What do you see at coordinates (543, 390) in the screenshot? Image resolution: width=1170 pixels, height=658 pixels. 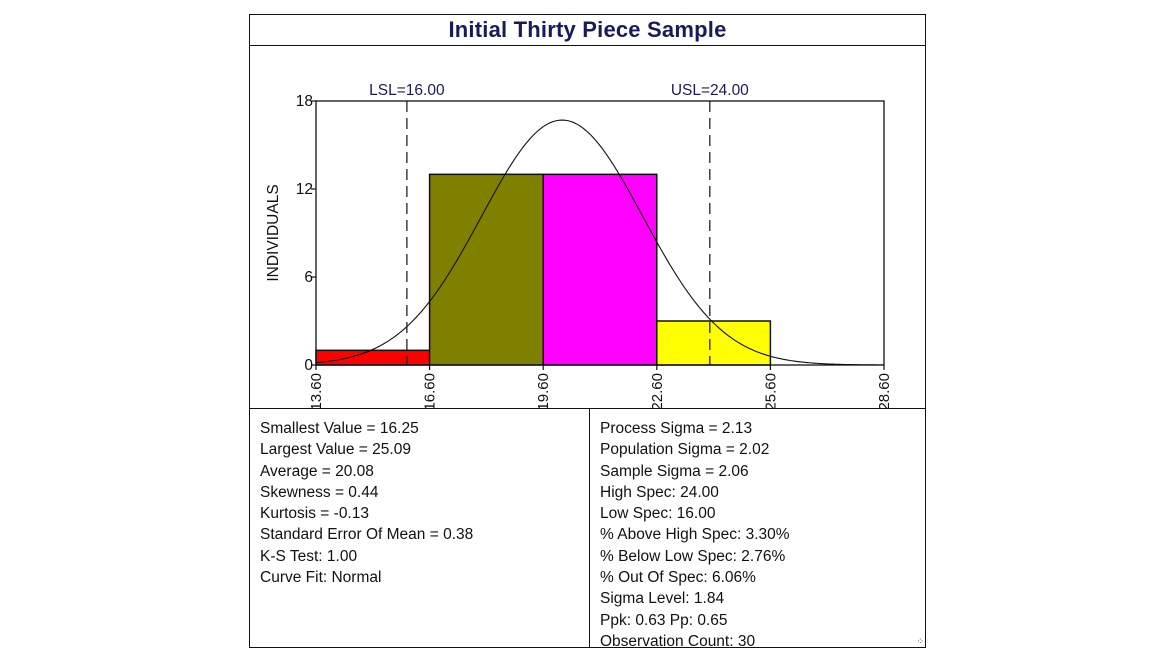 I see `x-tick-label: 19.60` at bounding box center [543, 390].